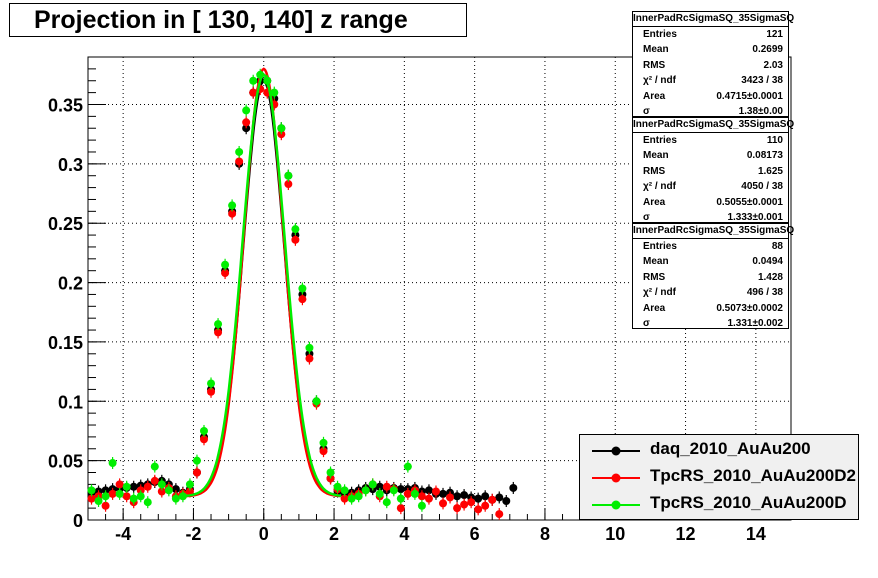 The width and height of the screenshot is (878, 578). I want to click on stats-value: 110, so click(774, 140).